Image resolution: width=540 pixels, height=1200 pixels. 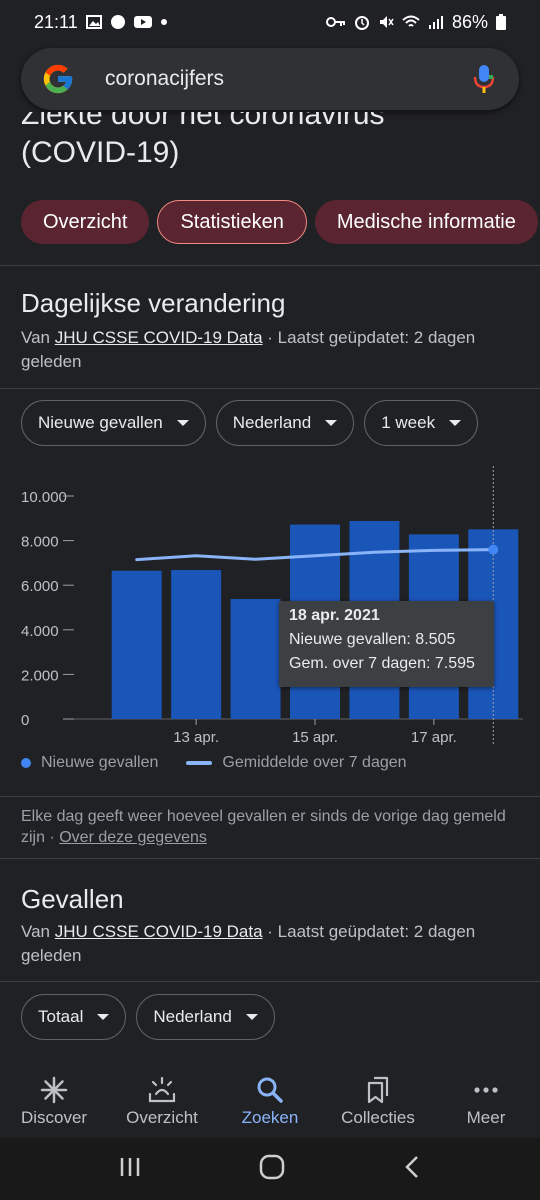 I want to click on gallery-icon, so click(x=93, y=22).